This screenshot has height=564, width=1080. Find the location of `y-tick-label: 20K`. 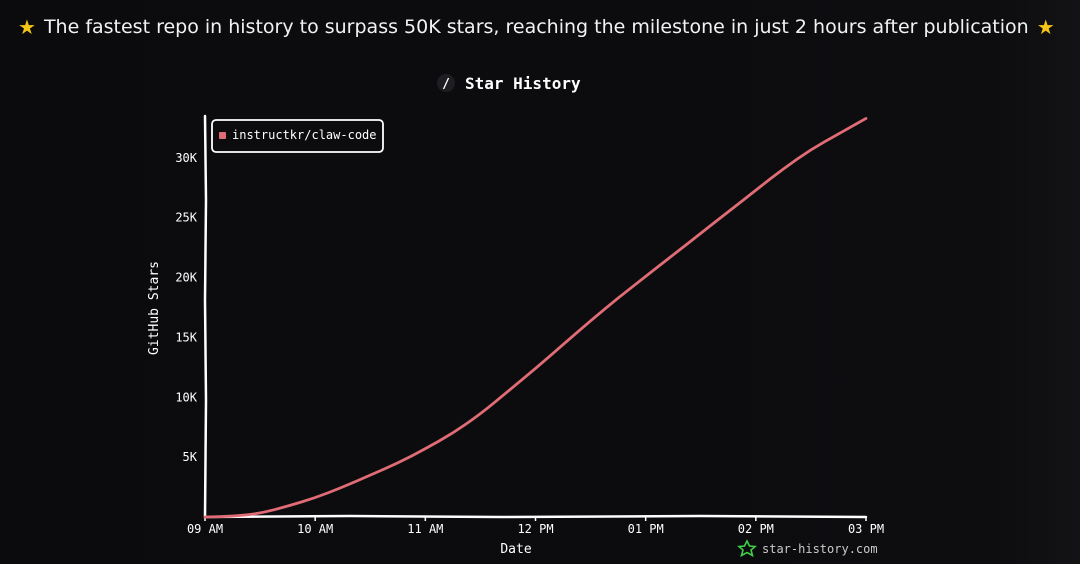

y-tick-label: 20K is located at coordinates (186, 278).